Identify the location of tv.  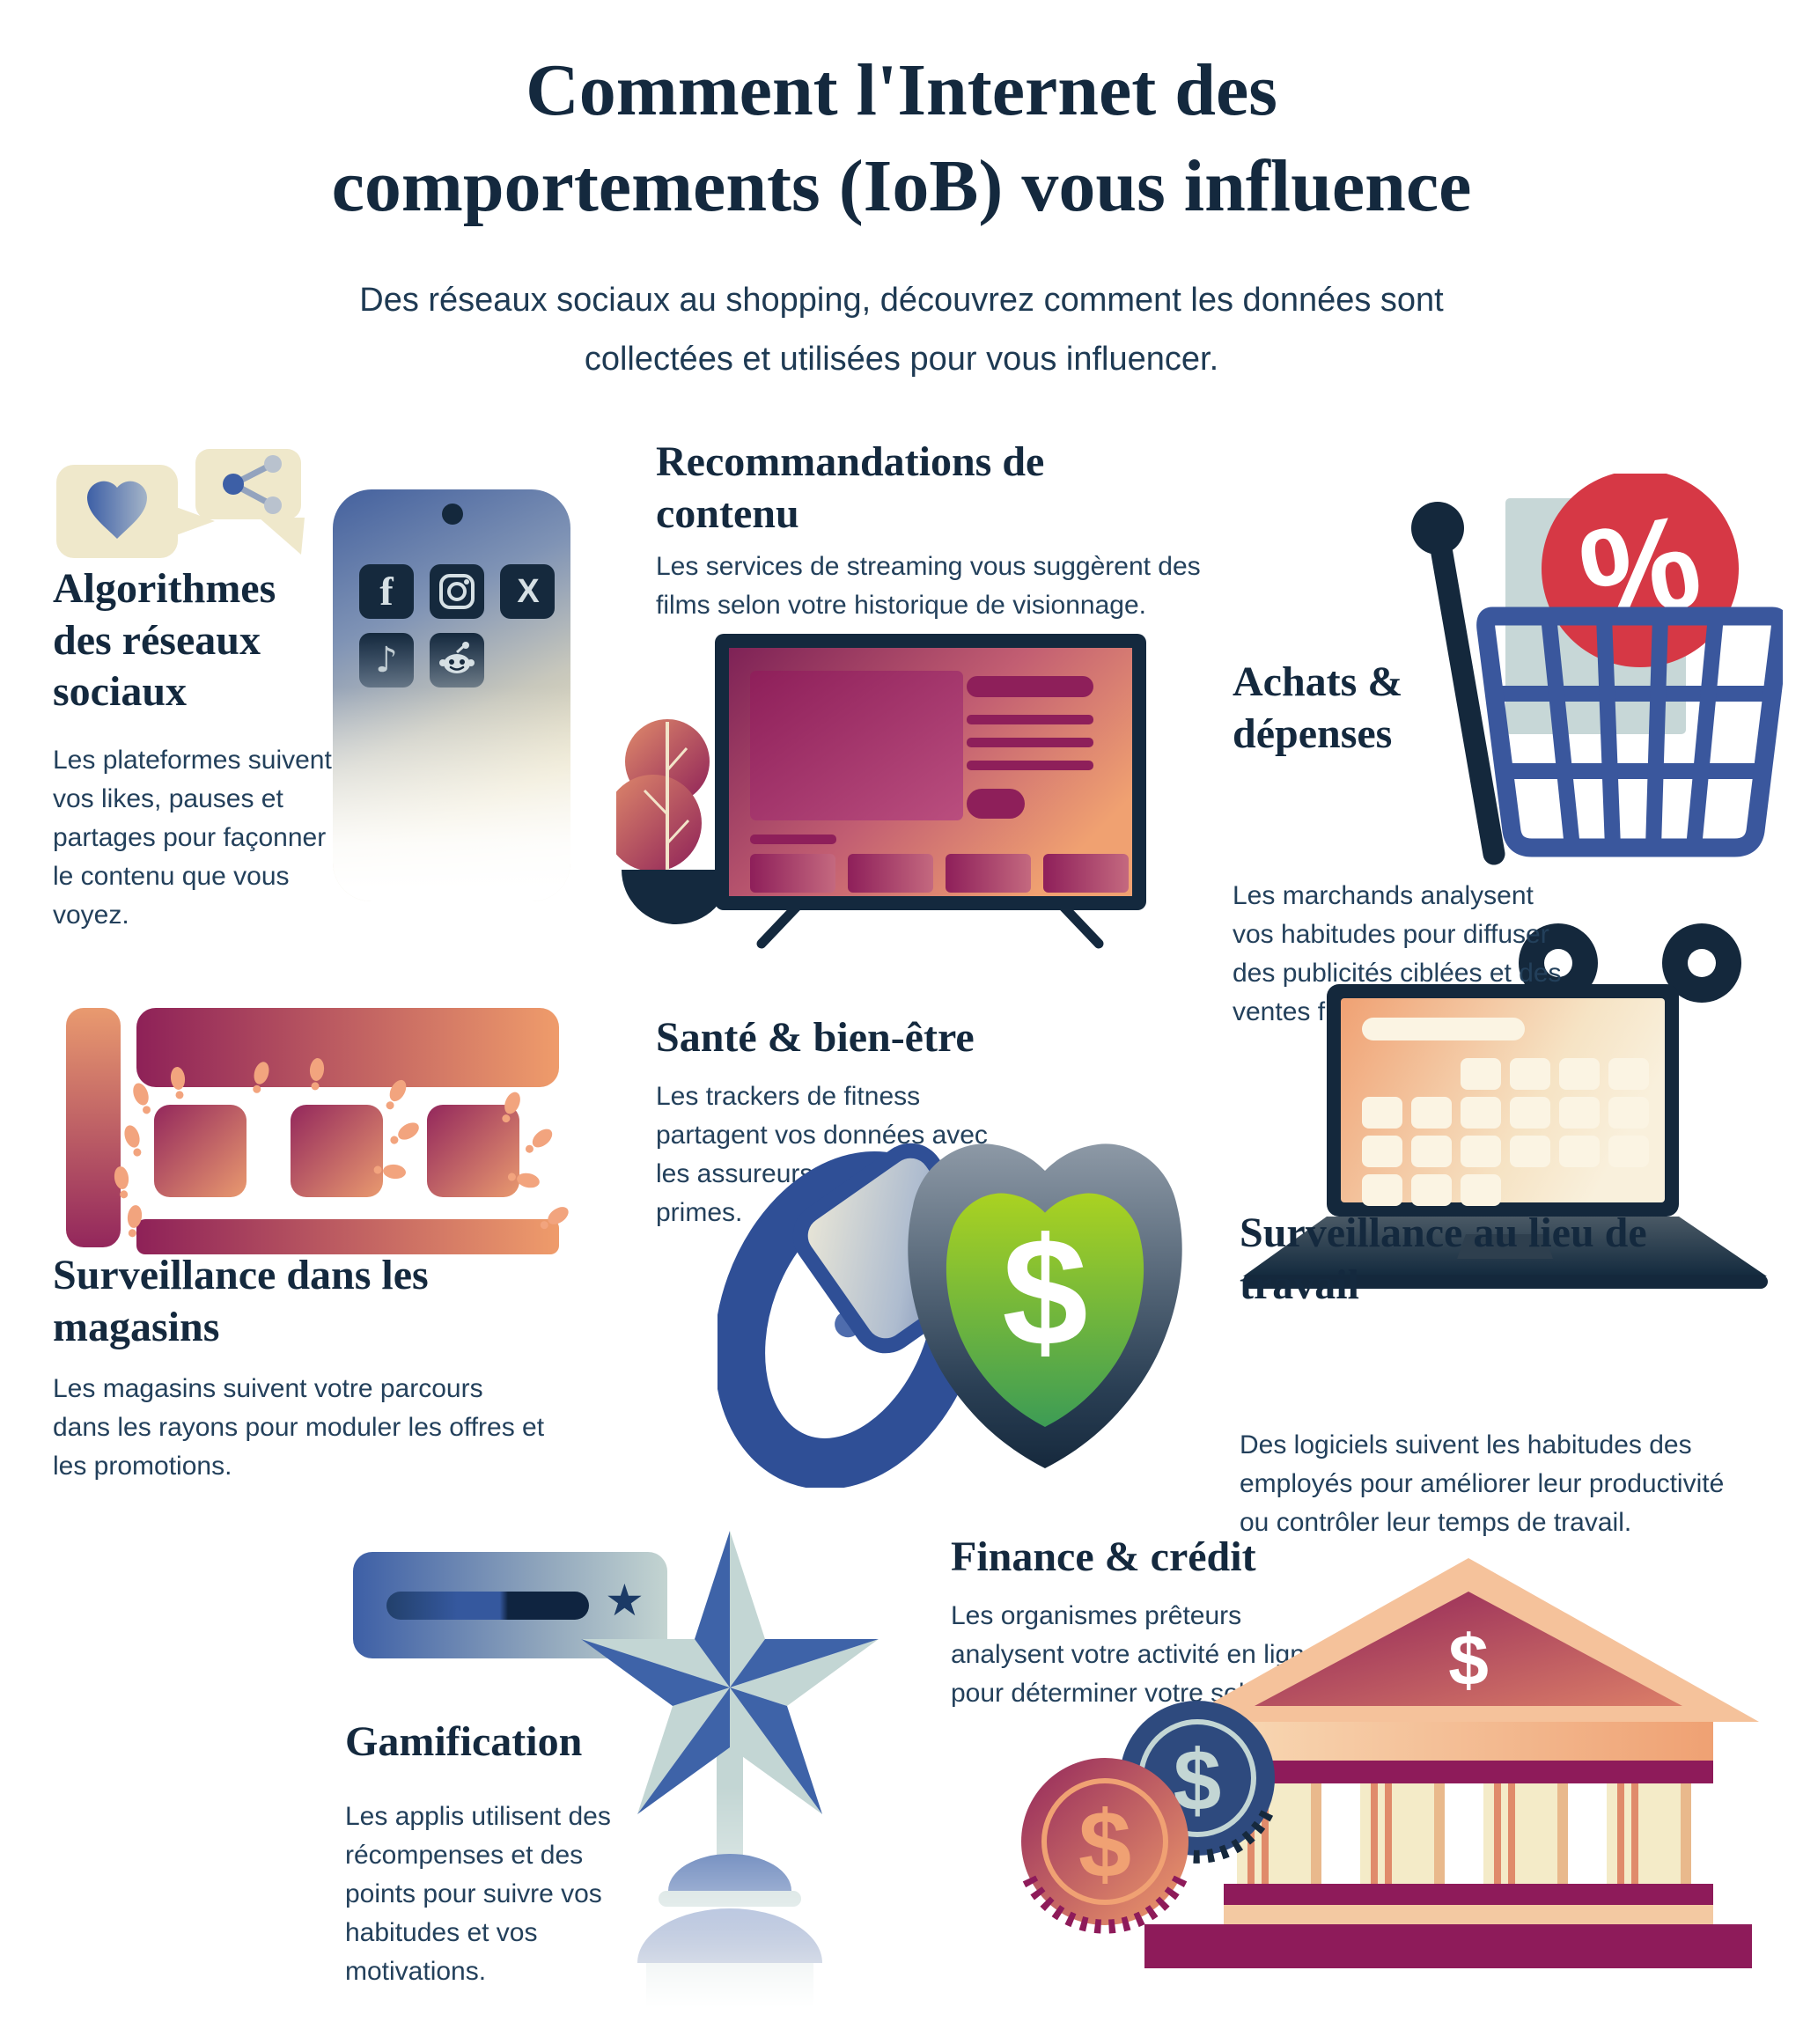
(931, 791).